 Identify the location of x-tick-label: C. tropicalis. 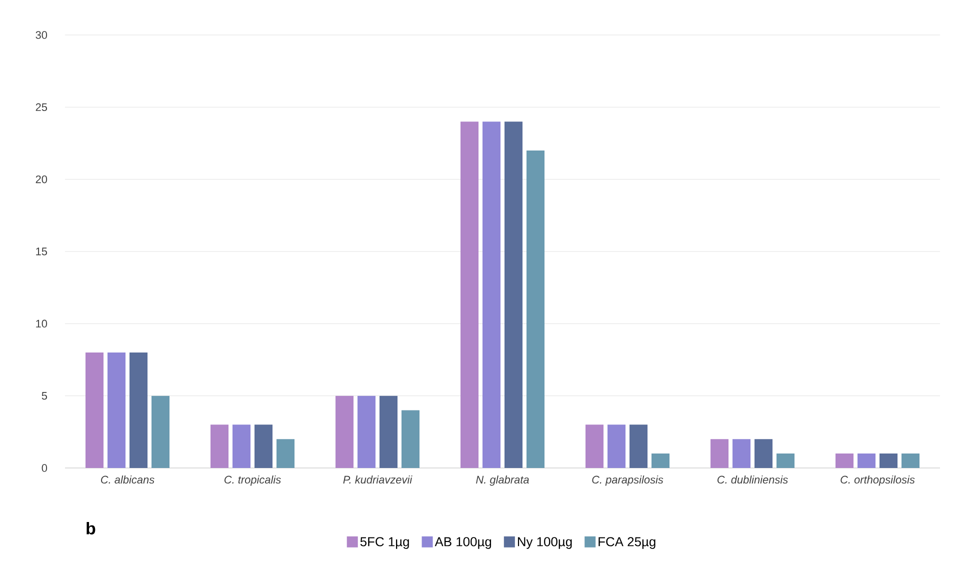
(252, 481).